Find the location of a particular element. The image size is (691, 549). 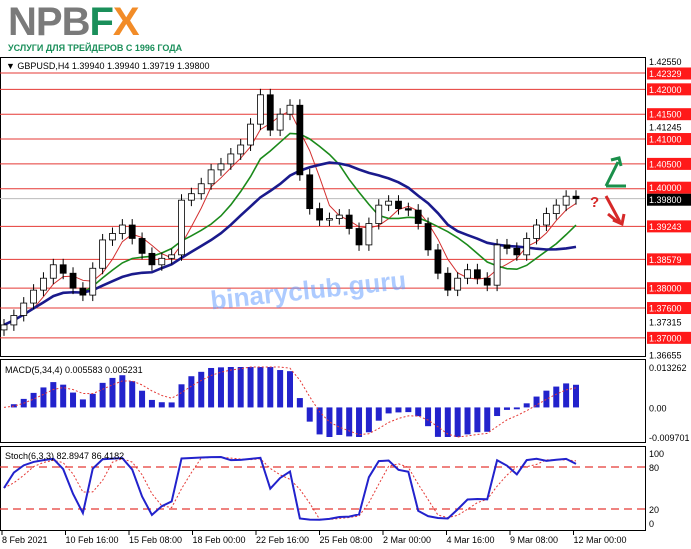

stoch-panel-frame is located at coordinates (323, 488).